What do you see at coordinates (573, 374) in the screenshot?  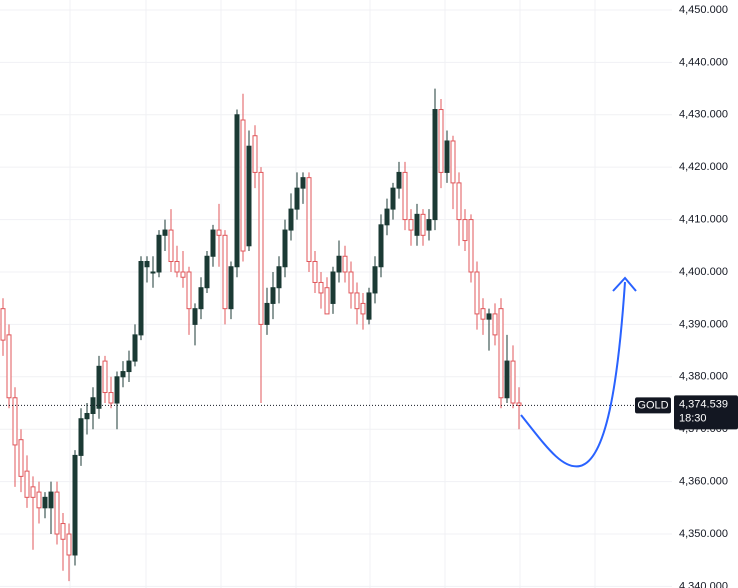 I see `forecast-arrow` at bounding box center [573, 374].